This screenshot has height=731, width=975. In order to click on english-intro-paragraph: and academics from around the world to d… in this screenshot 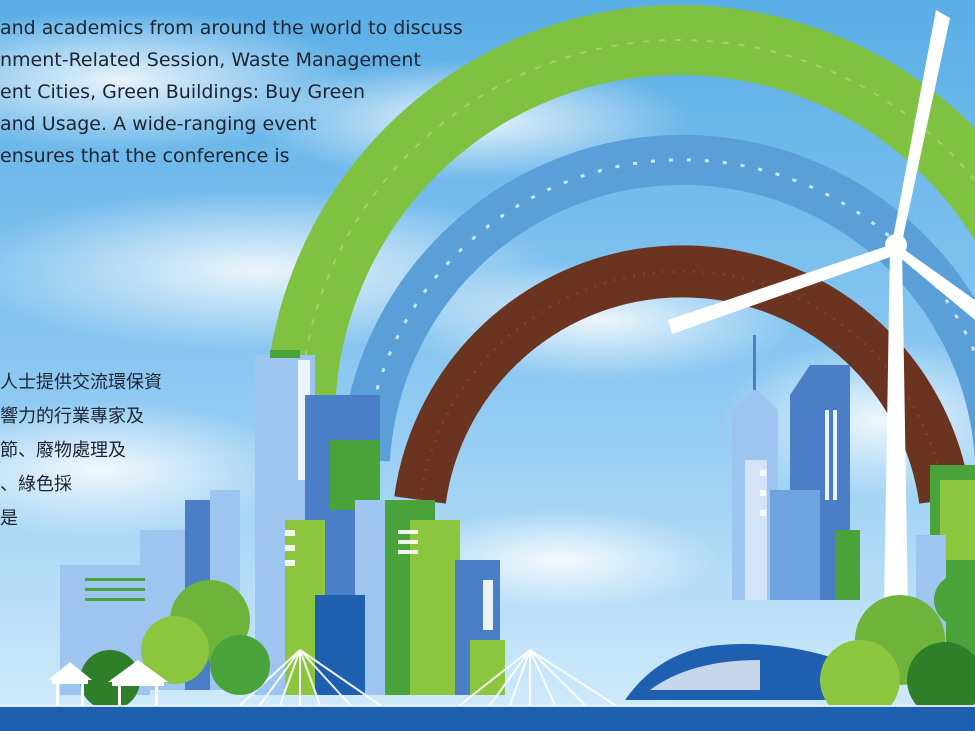, I will do `click(285, 92)`.